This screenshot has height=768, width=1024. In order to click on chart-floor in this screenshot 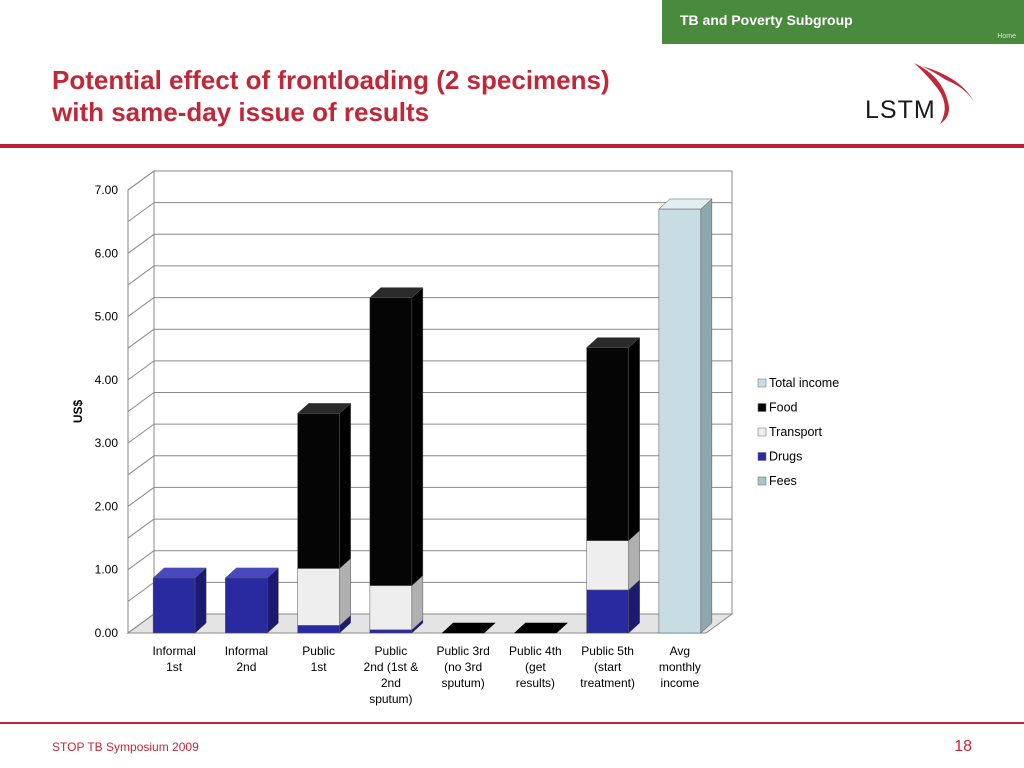, I will do `click(430, 623)`.